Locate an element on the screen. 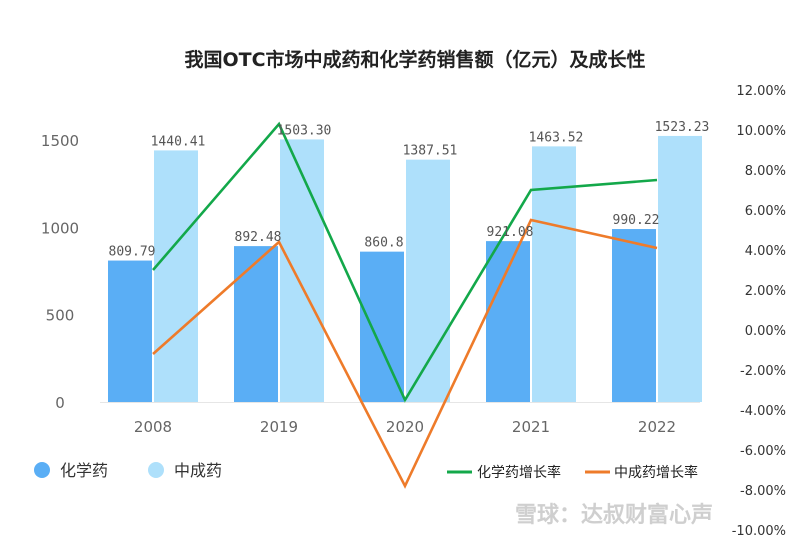 The width and height of the screenshot is (800, 538). data-label-chem-2008: 809.79 is located at coordinates (132, 252).